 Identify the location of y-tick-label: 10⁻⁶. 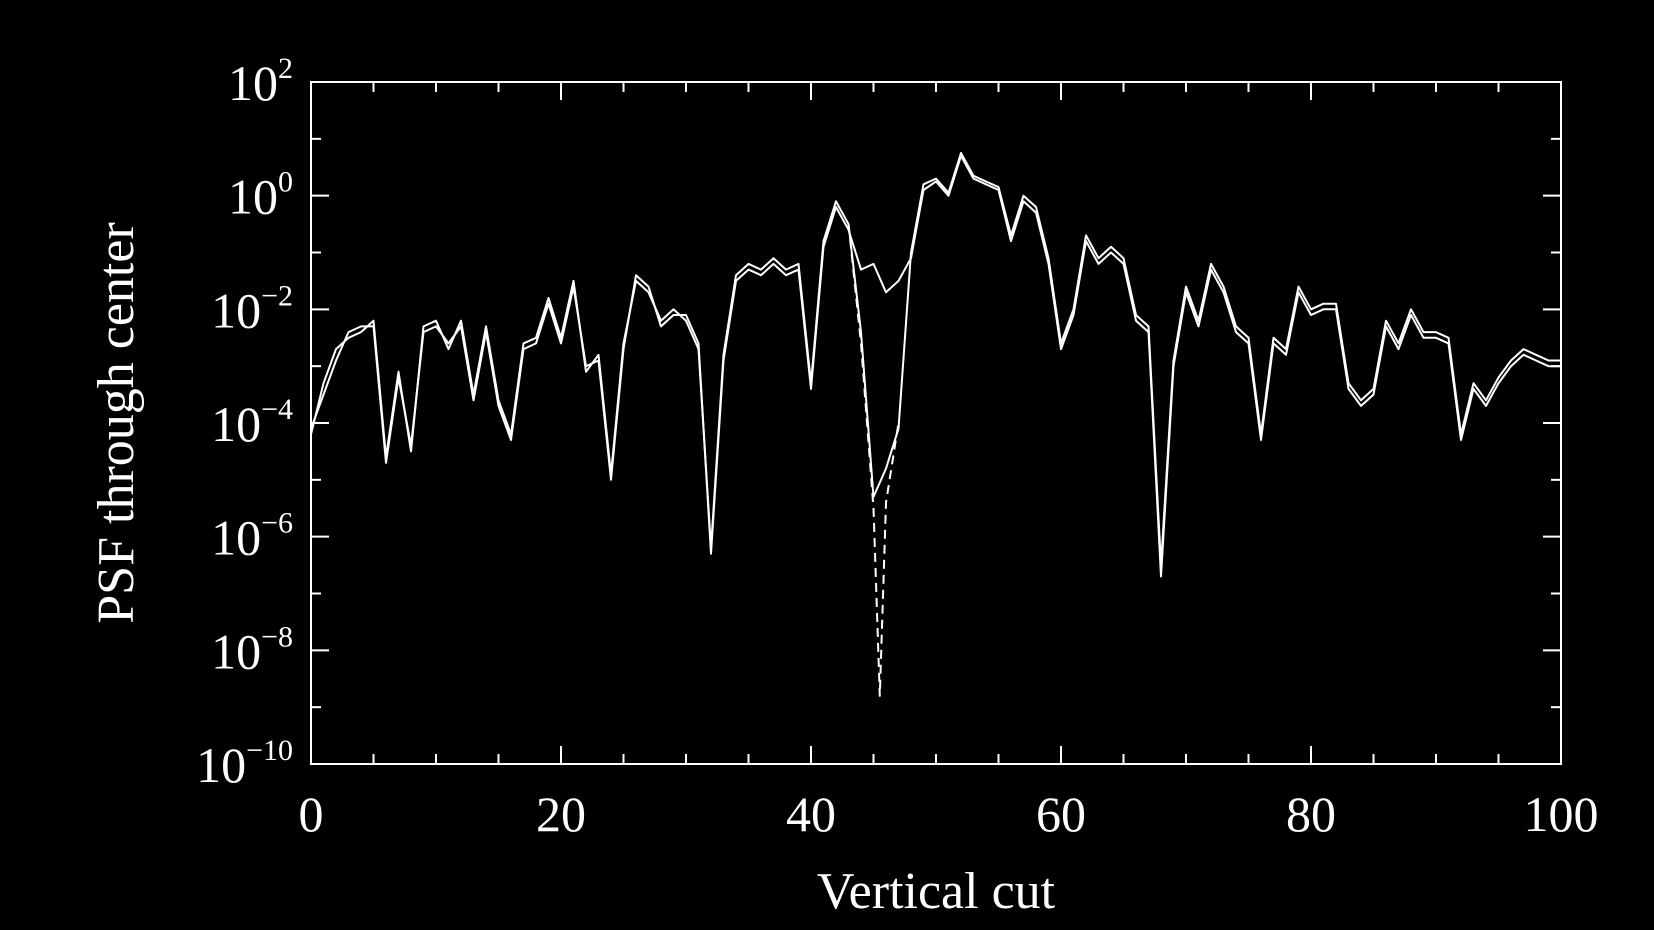
(252, 536).